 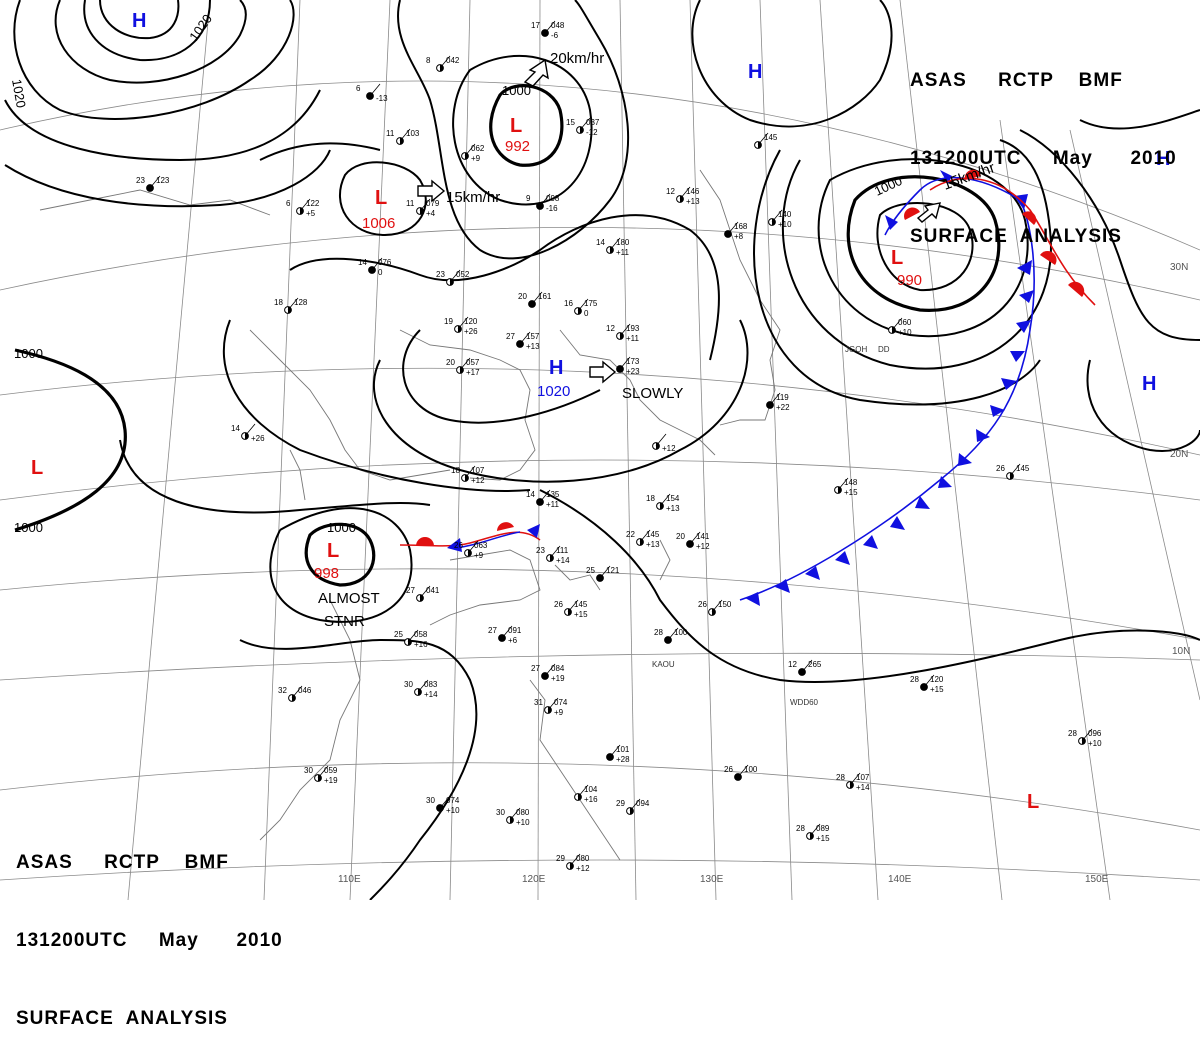 What do you see at coordinates (703, 536) in the screenshot?
I see `station-pressure: 141` at bounding box center [703, 536].